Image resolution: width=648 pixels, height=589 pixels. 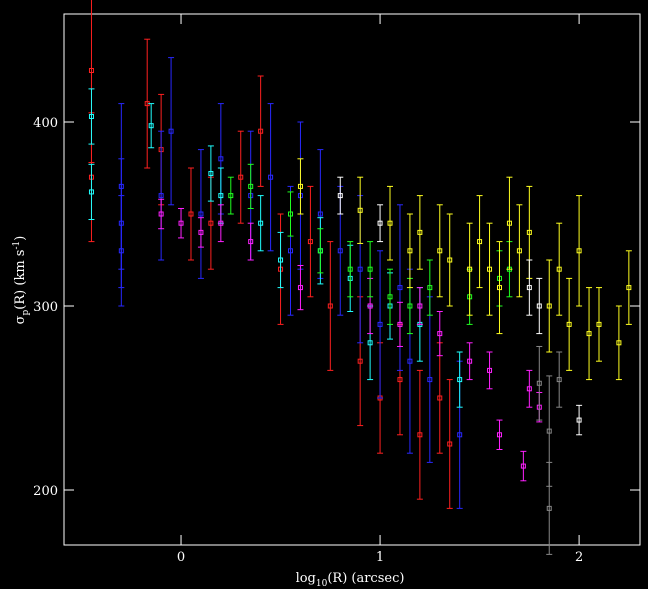 What do you see at coordinates (20, 319) in the screenshot?
I see `y-label-part: σ` at bounding box center [20, 319].